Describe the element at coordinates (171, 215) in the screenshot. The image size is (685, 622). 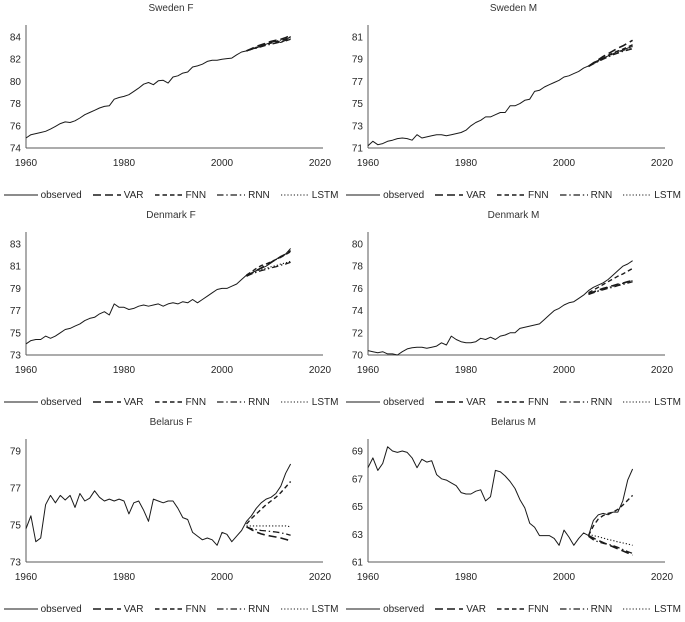
I see `chart-title: Denmark F` at that location.